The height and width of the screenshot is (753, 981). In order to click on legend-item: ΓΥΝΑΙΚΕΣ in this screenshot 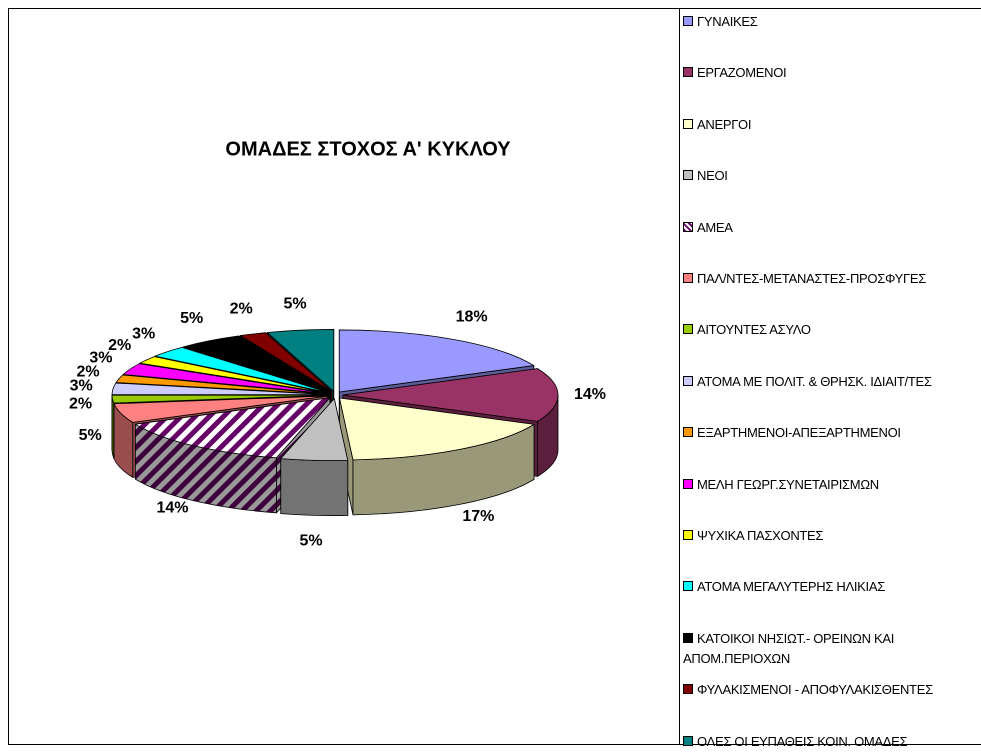, I will do `click(720, 22)`.